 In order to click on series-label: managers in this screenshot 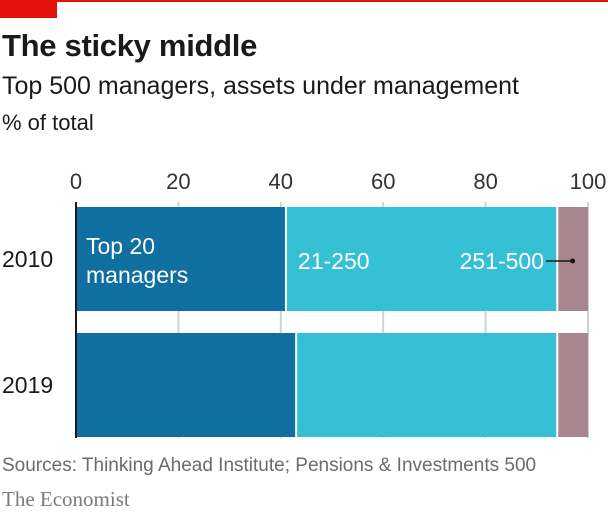, I will do `click(137, 275)`.